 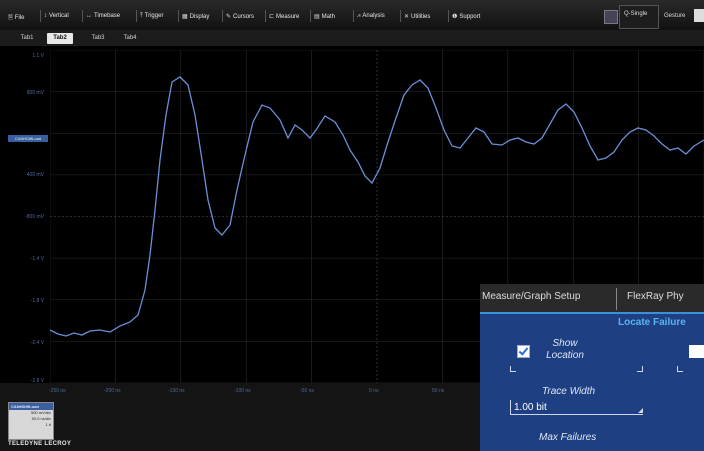 I want to click on y-axis-label: 400 mV, so click(x=35, y=175).